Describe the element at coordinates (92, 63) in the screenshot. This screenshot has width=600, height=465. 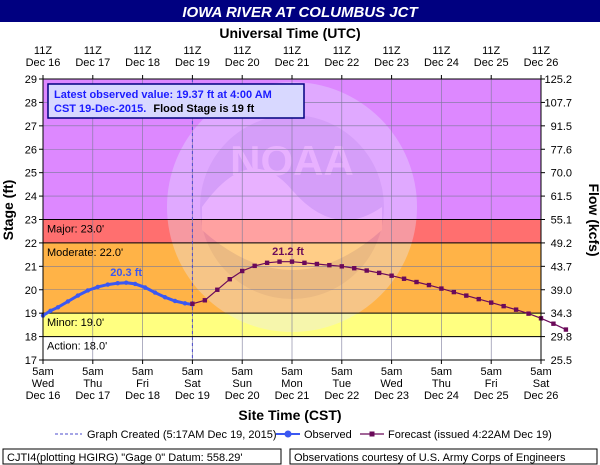
I see `utc-tick-label: Dec 17` at that location.